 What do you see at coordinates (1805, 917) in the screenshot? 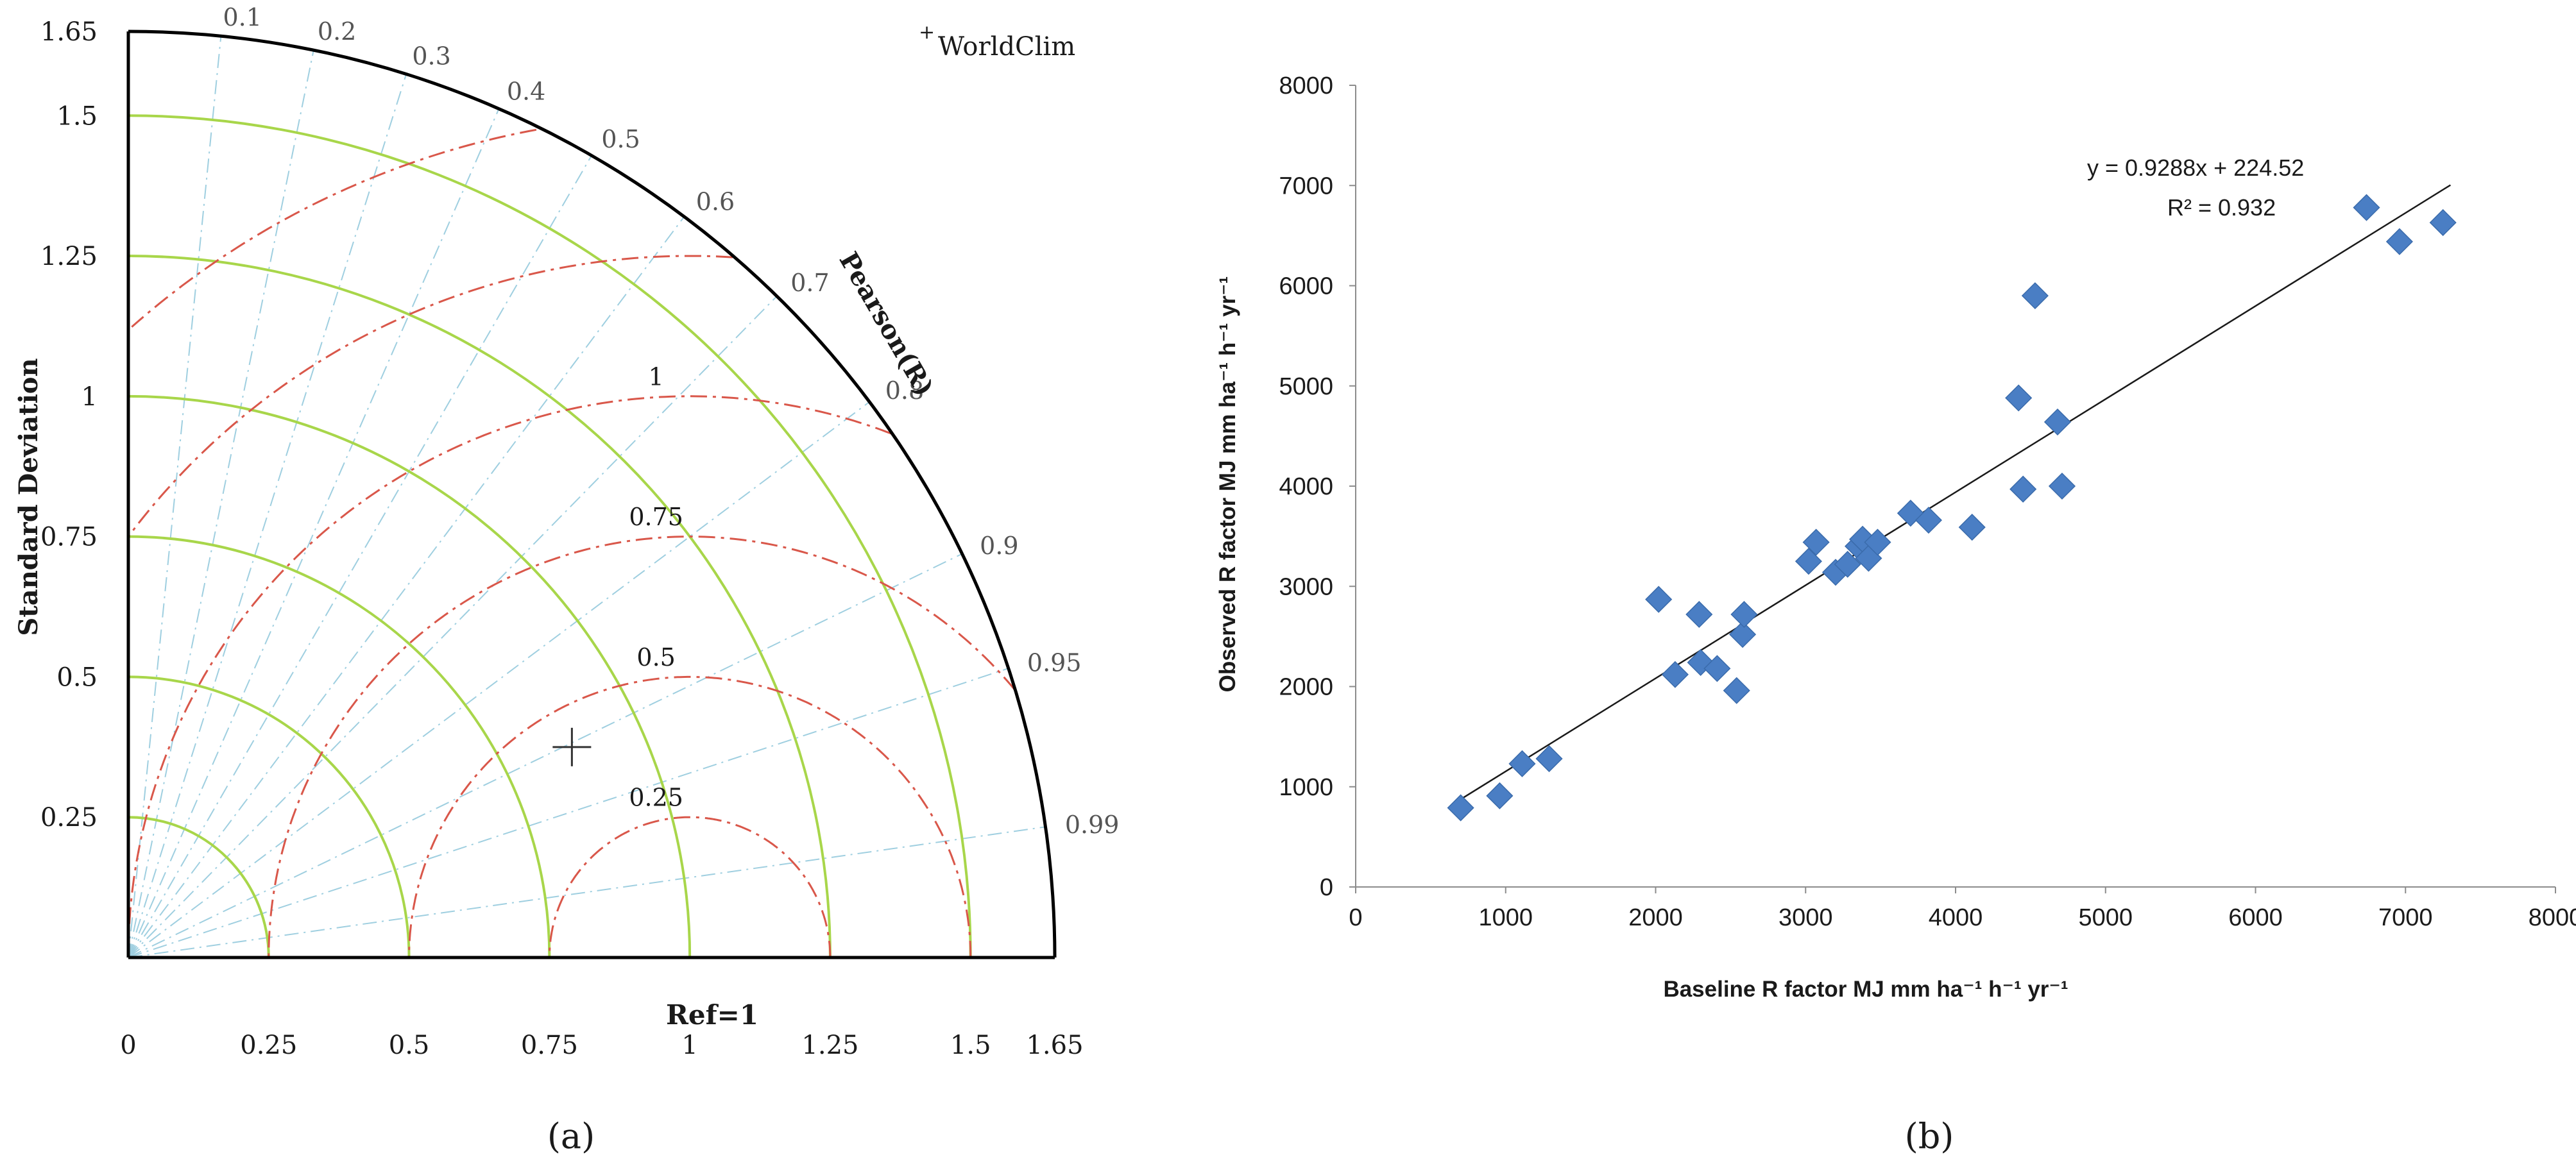
I see `scatter-x-tick-label: 3000` at bounding box center [1805, 917].